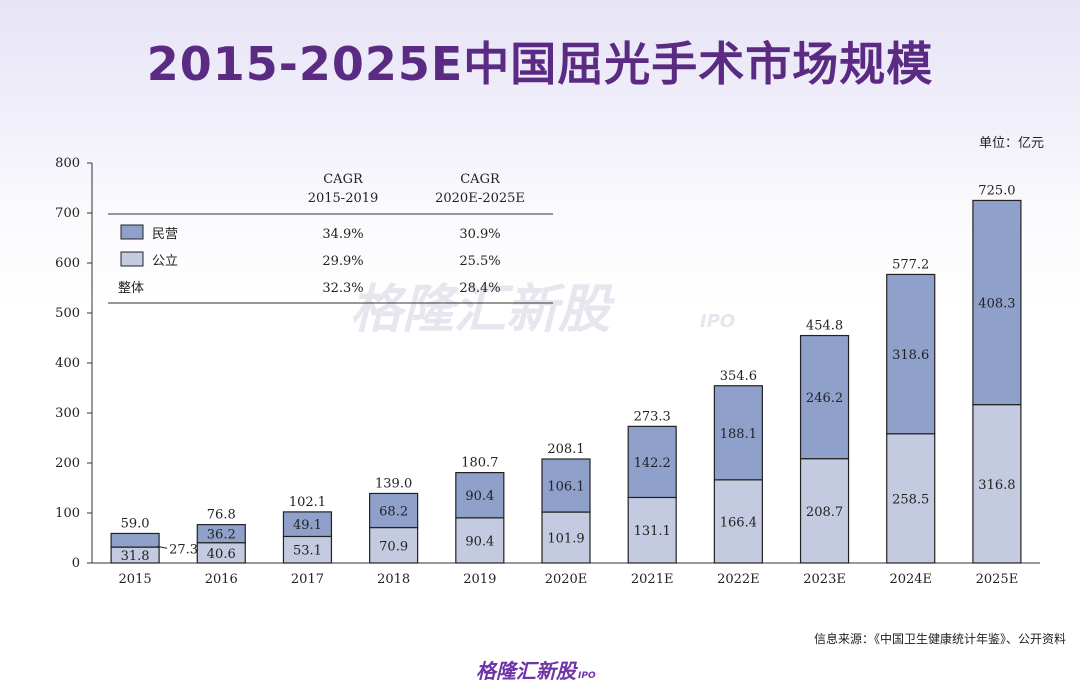 This screenshot has height=697, width=1080. What do you see at coordinates (480, 198) in the screenshot?
I see `cagr-header: 2020E-2025E` at bounding box center [480, 198].